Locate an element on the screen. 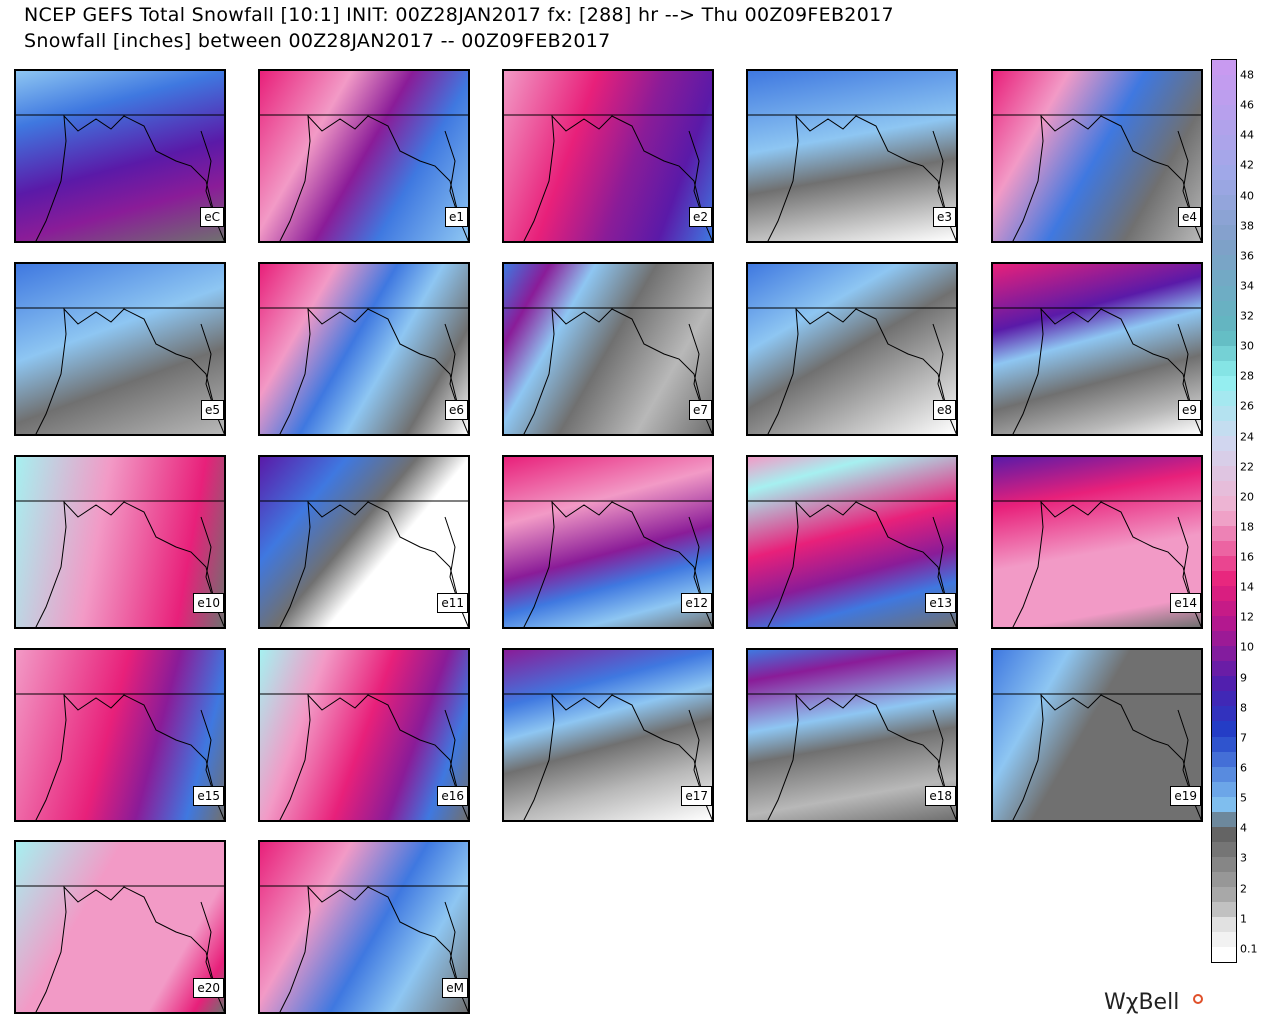  panel-label: e4 is located at coordinates (1189, 217).